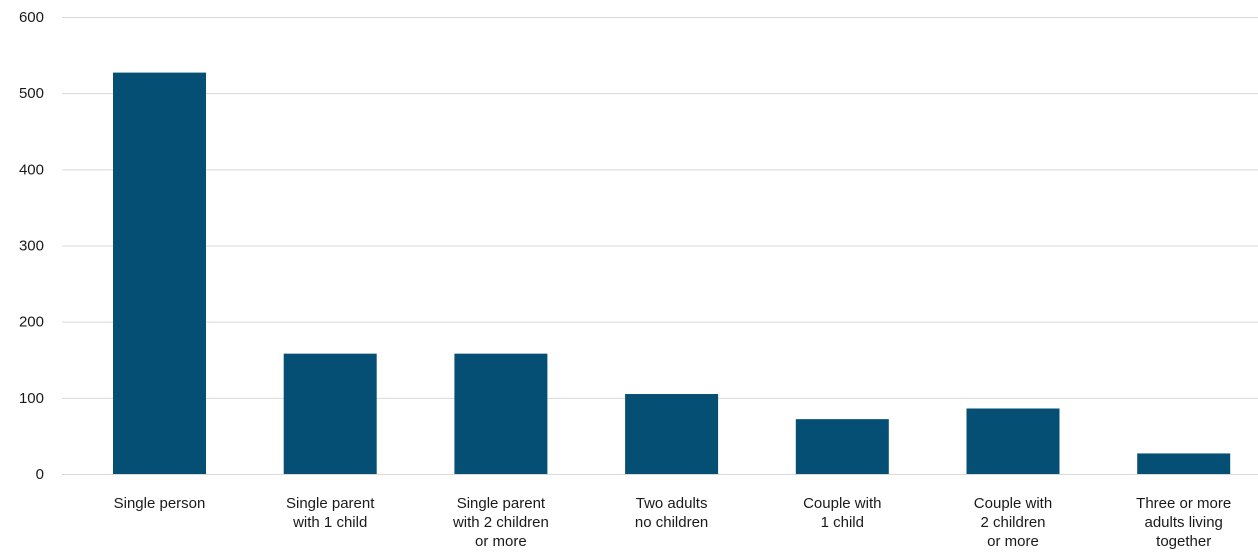 This screenshot has height=556, width=1258. I want to click on category-label-line: 2 children, so click(1012, 522).